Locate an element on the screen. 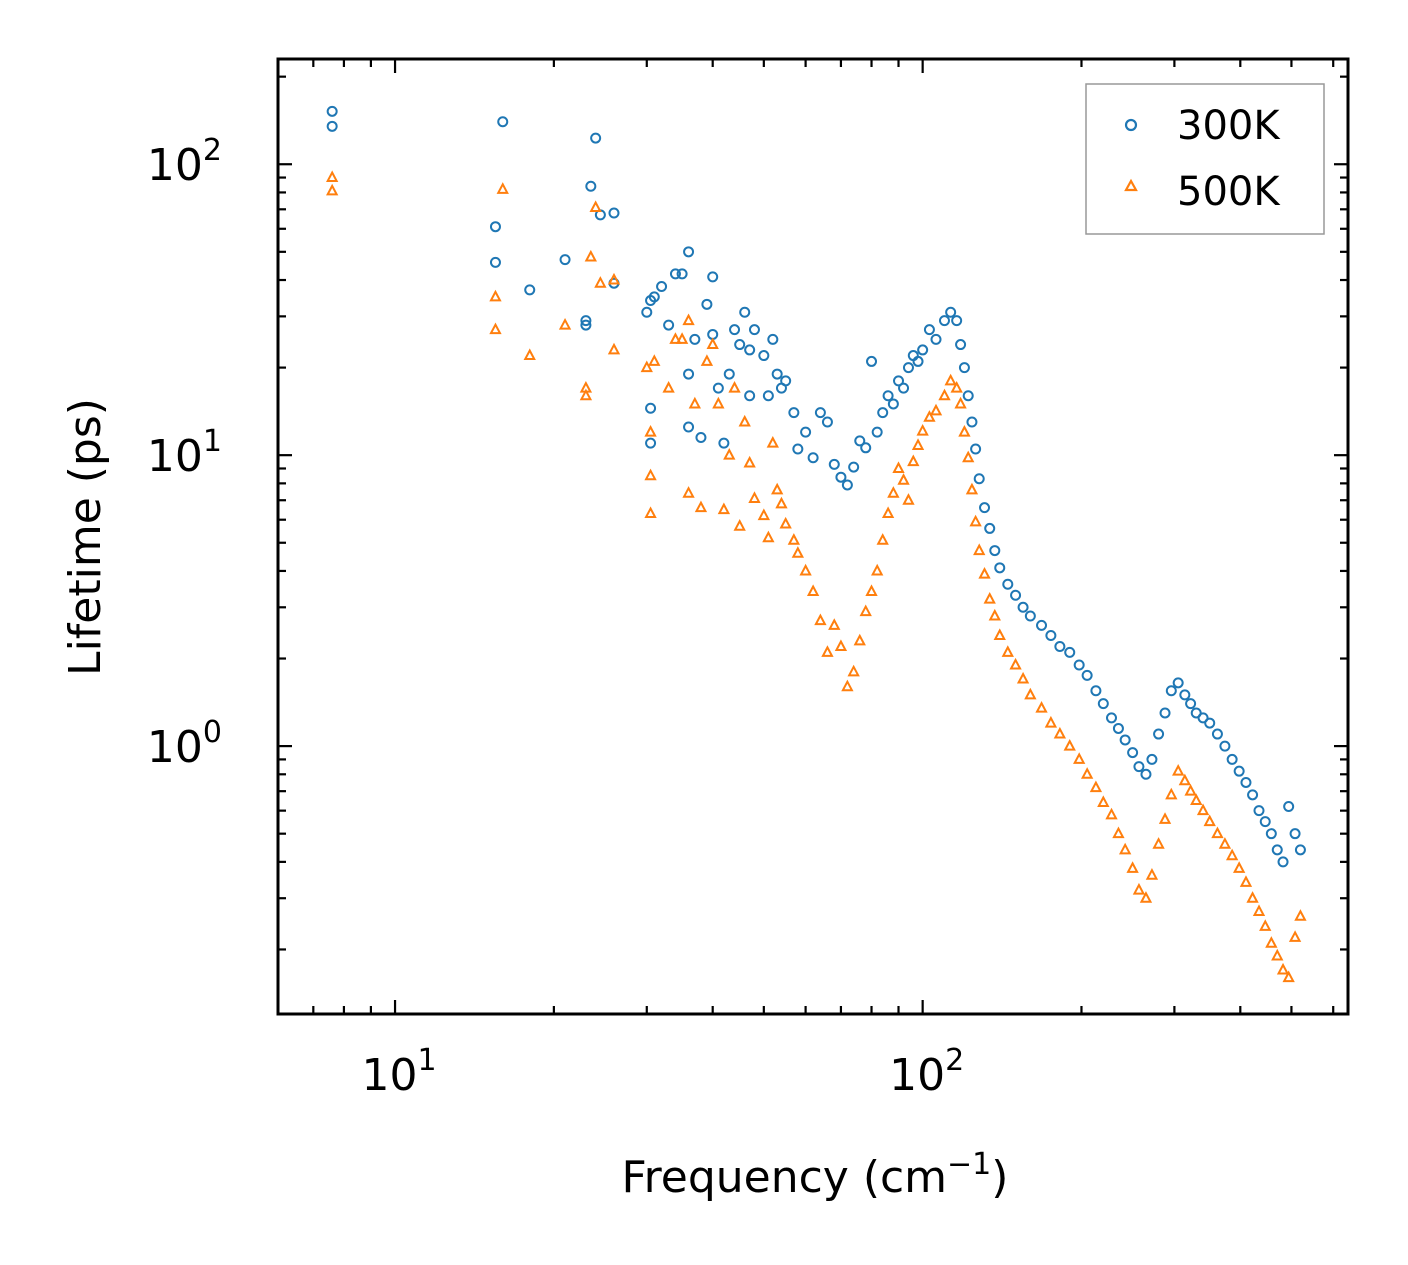  legend-label-500k: 500K is located at coordinates (1229, 192).